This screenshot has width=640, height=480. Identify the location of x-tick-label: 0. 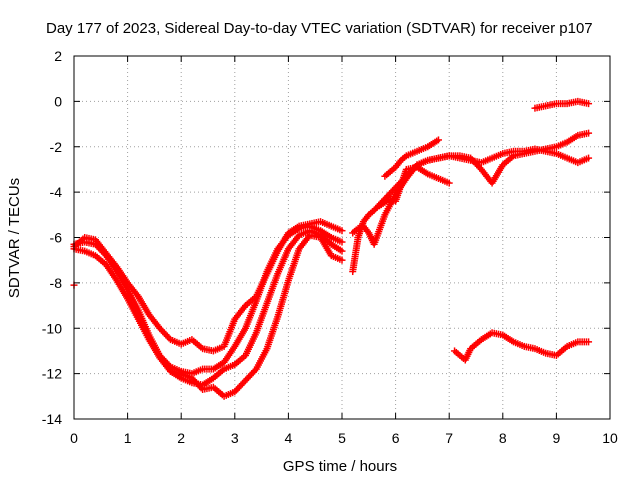
(74, 438).